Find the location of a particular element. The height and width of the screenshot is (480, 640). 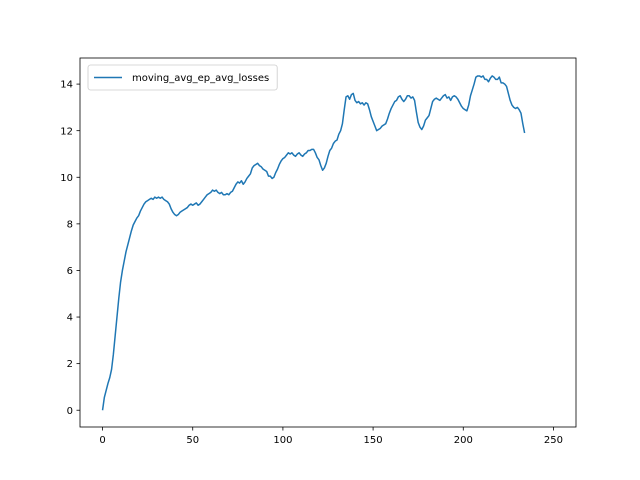

x-tick-label: 100 is located at coordinates (282, 440).